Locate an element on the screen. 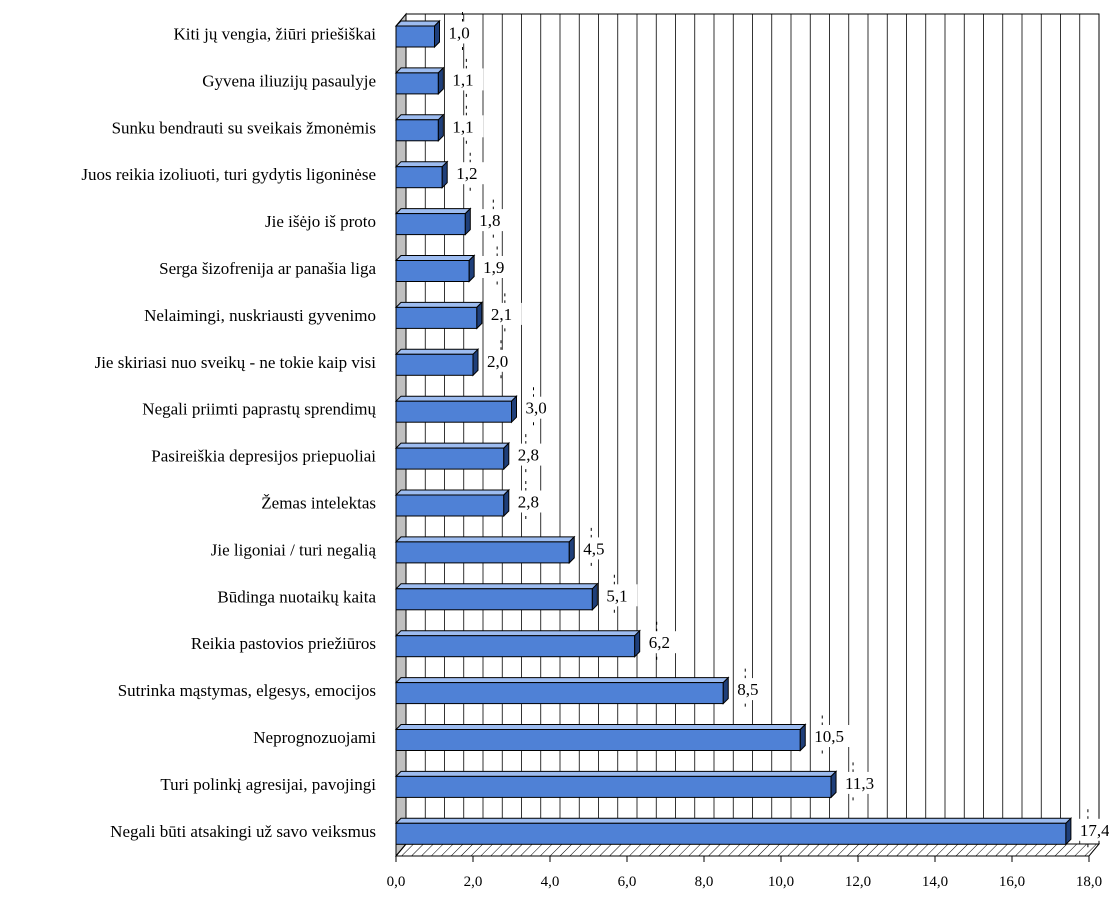 The height and width of the screenshot is (908, 1109). data-label: 10,5 is located at coordinates (829, 736).